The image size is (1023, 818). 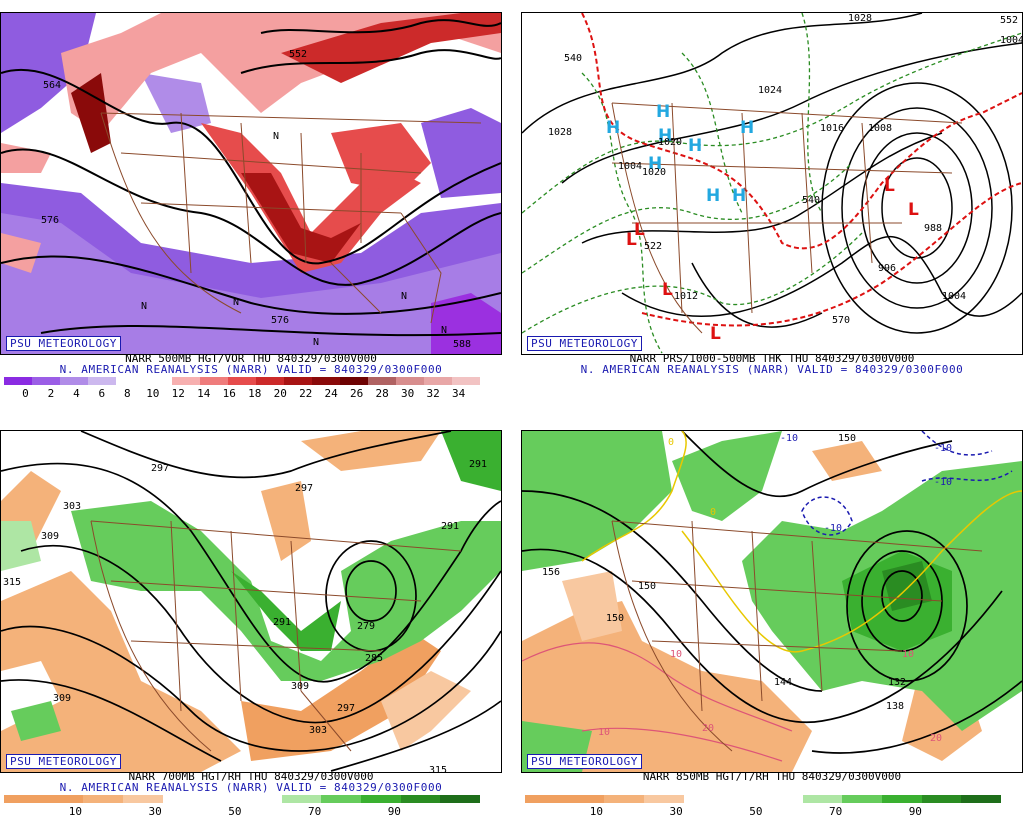 I want to click on contour-label: 279, so click(x=366, y=626).